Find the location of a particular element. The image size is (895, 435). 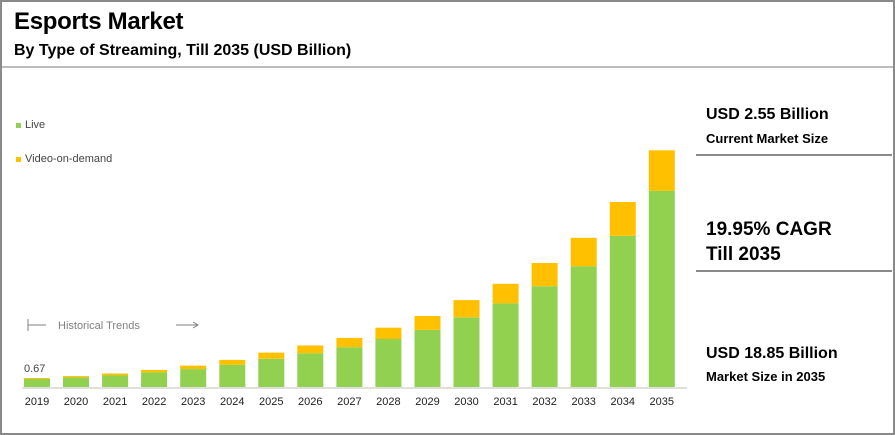

x-tick-label-2026: 2026 is located at coordinates (310, 402).